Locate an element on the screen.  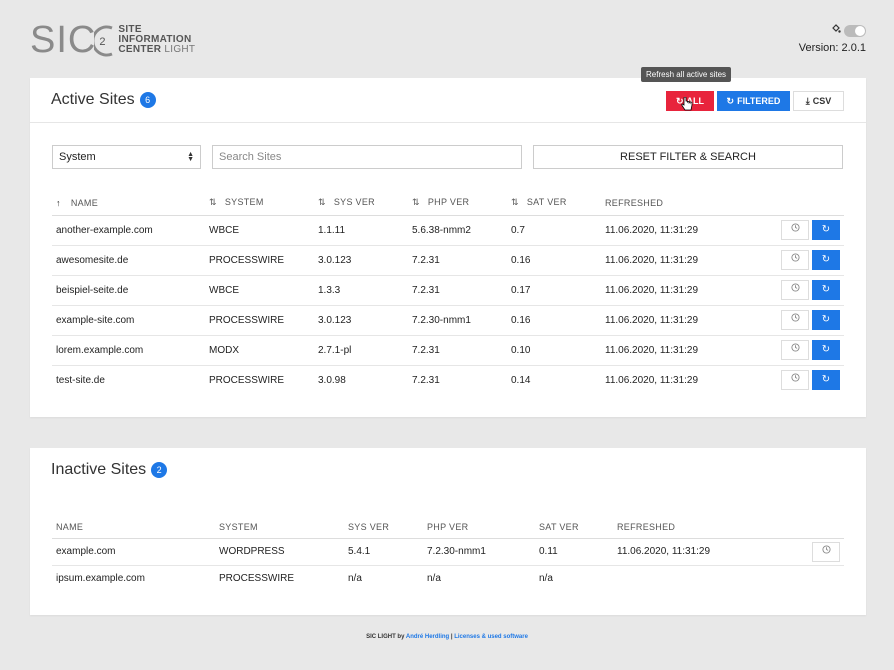
cell-sys-ver: 1.1.11 is located at coordinates (361, 229).